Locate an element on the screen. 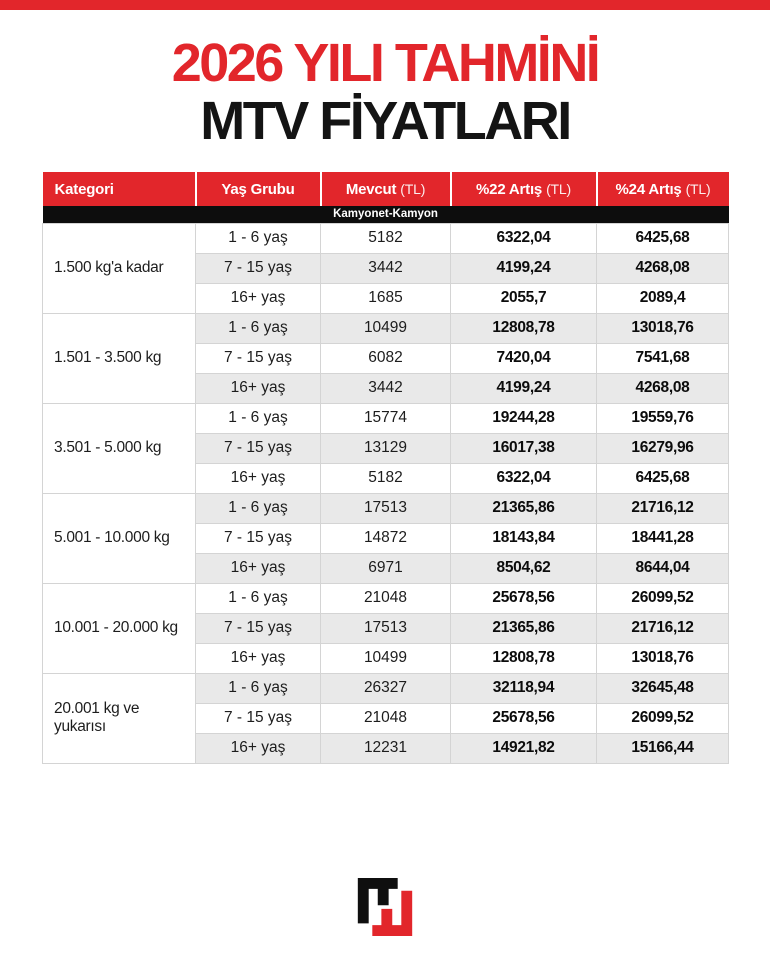  increase24-value-cell: 2089,4 is located at coordinates (662, 298).